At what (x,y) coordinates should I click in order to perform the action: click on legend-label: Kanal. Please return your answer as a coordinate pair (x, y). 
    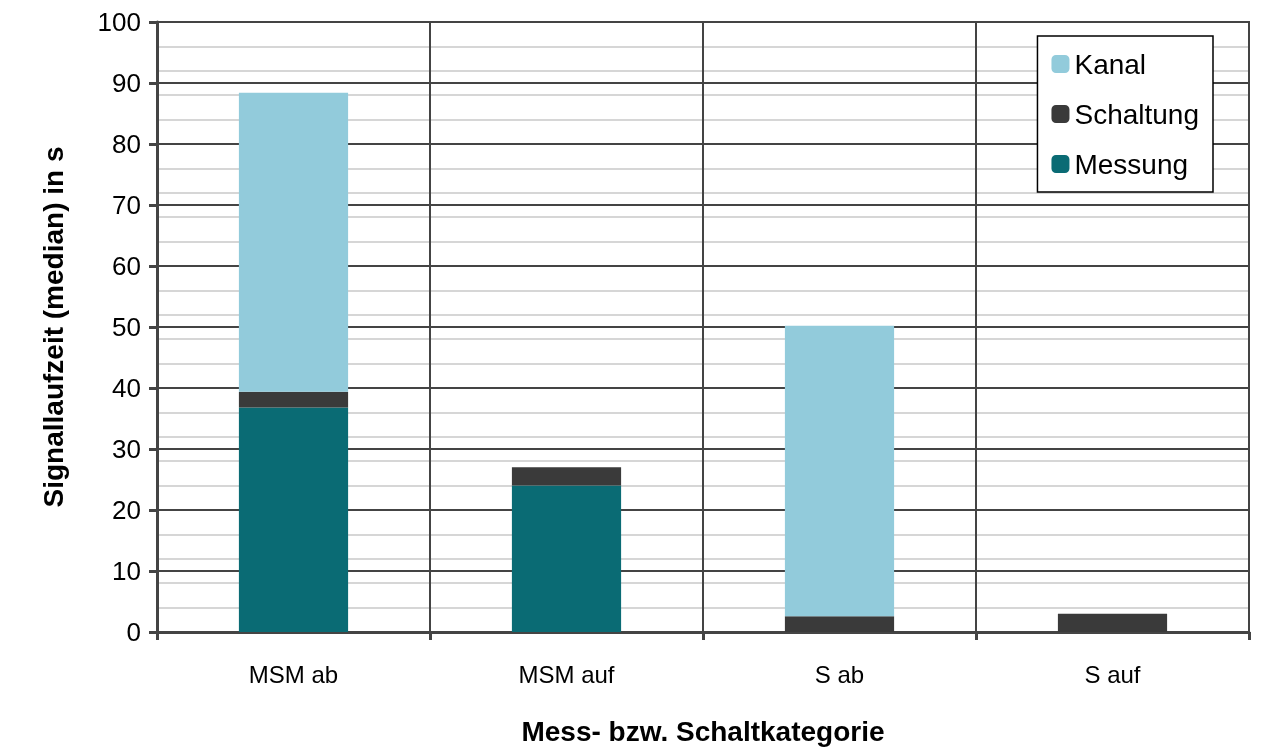
    Looking at the image, I should click on (1110, 64).